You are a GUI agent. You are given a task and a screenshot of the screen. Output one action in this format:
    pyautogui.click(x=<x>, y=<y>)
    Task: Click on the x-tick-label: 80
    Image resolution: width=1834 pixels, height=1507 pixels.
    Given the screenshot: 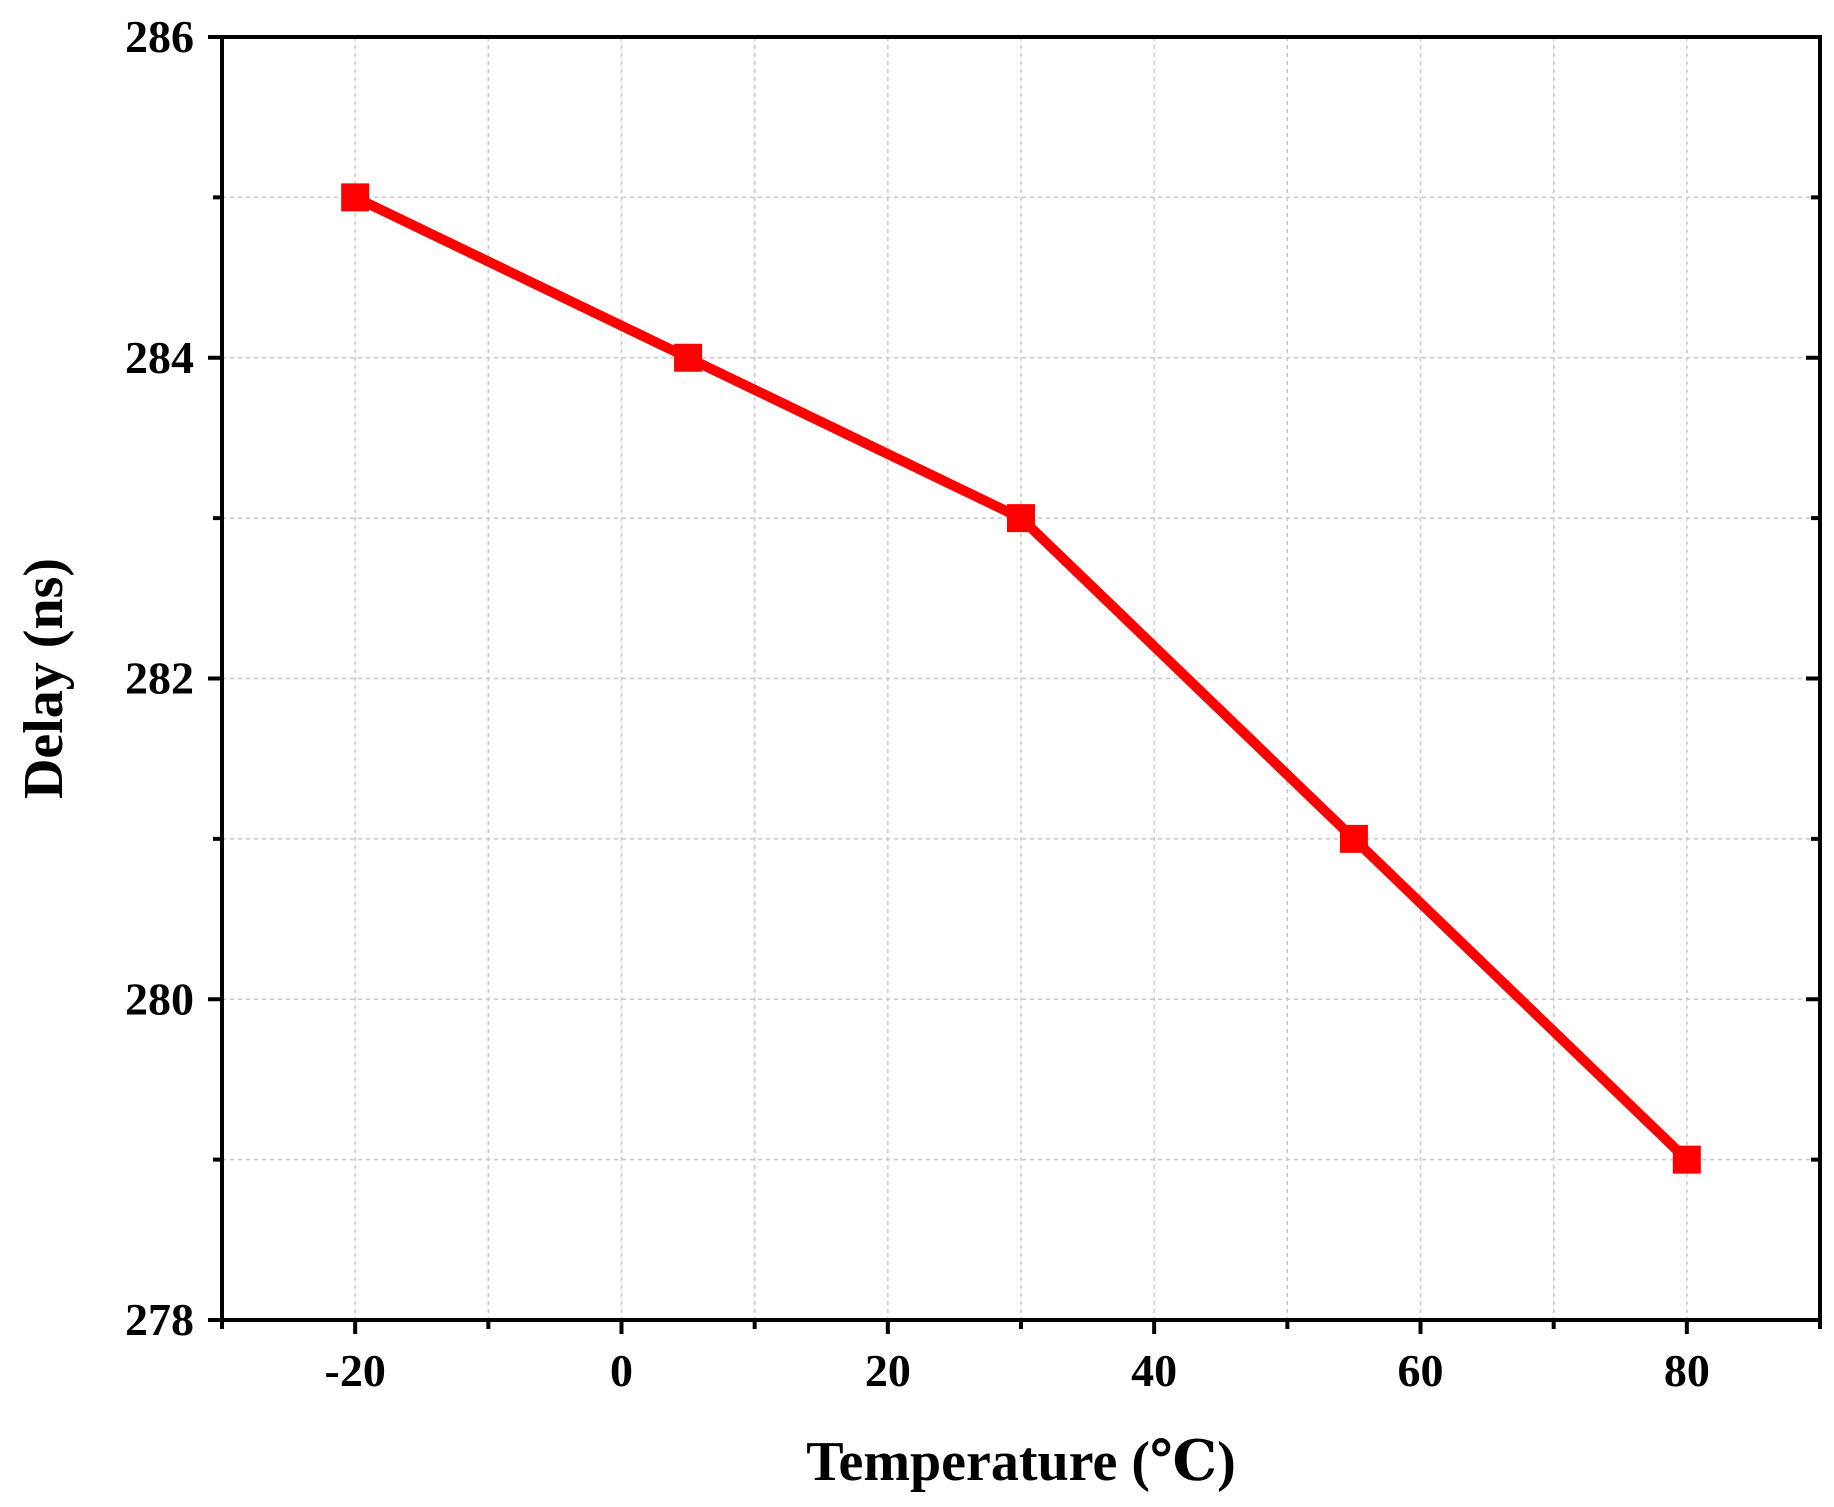 What is the action you would take?
    pyautogui.click(x=1687, y=1370)
    